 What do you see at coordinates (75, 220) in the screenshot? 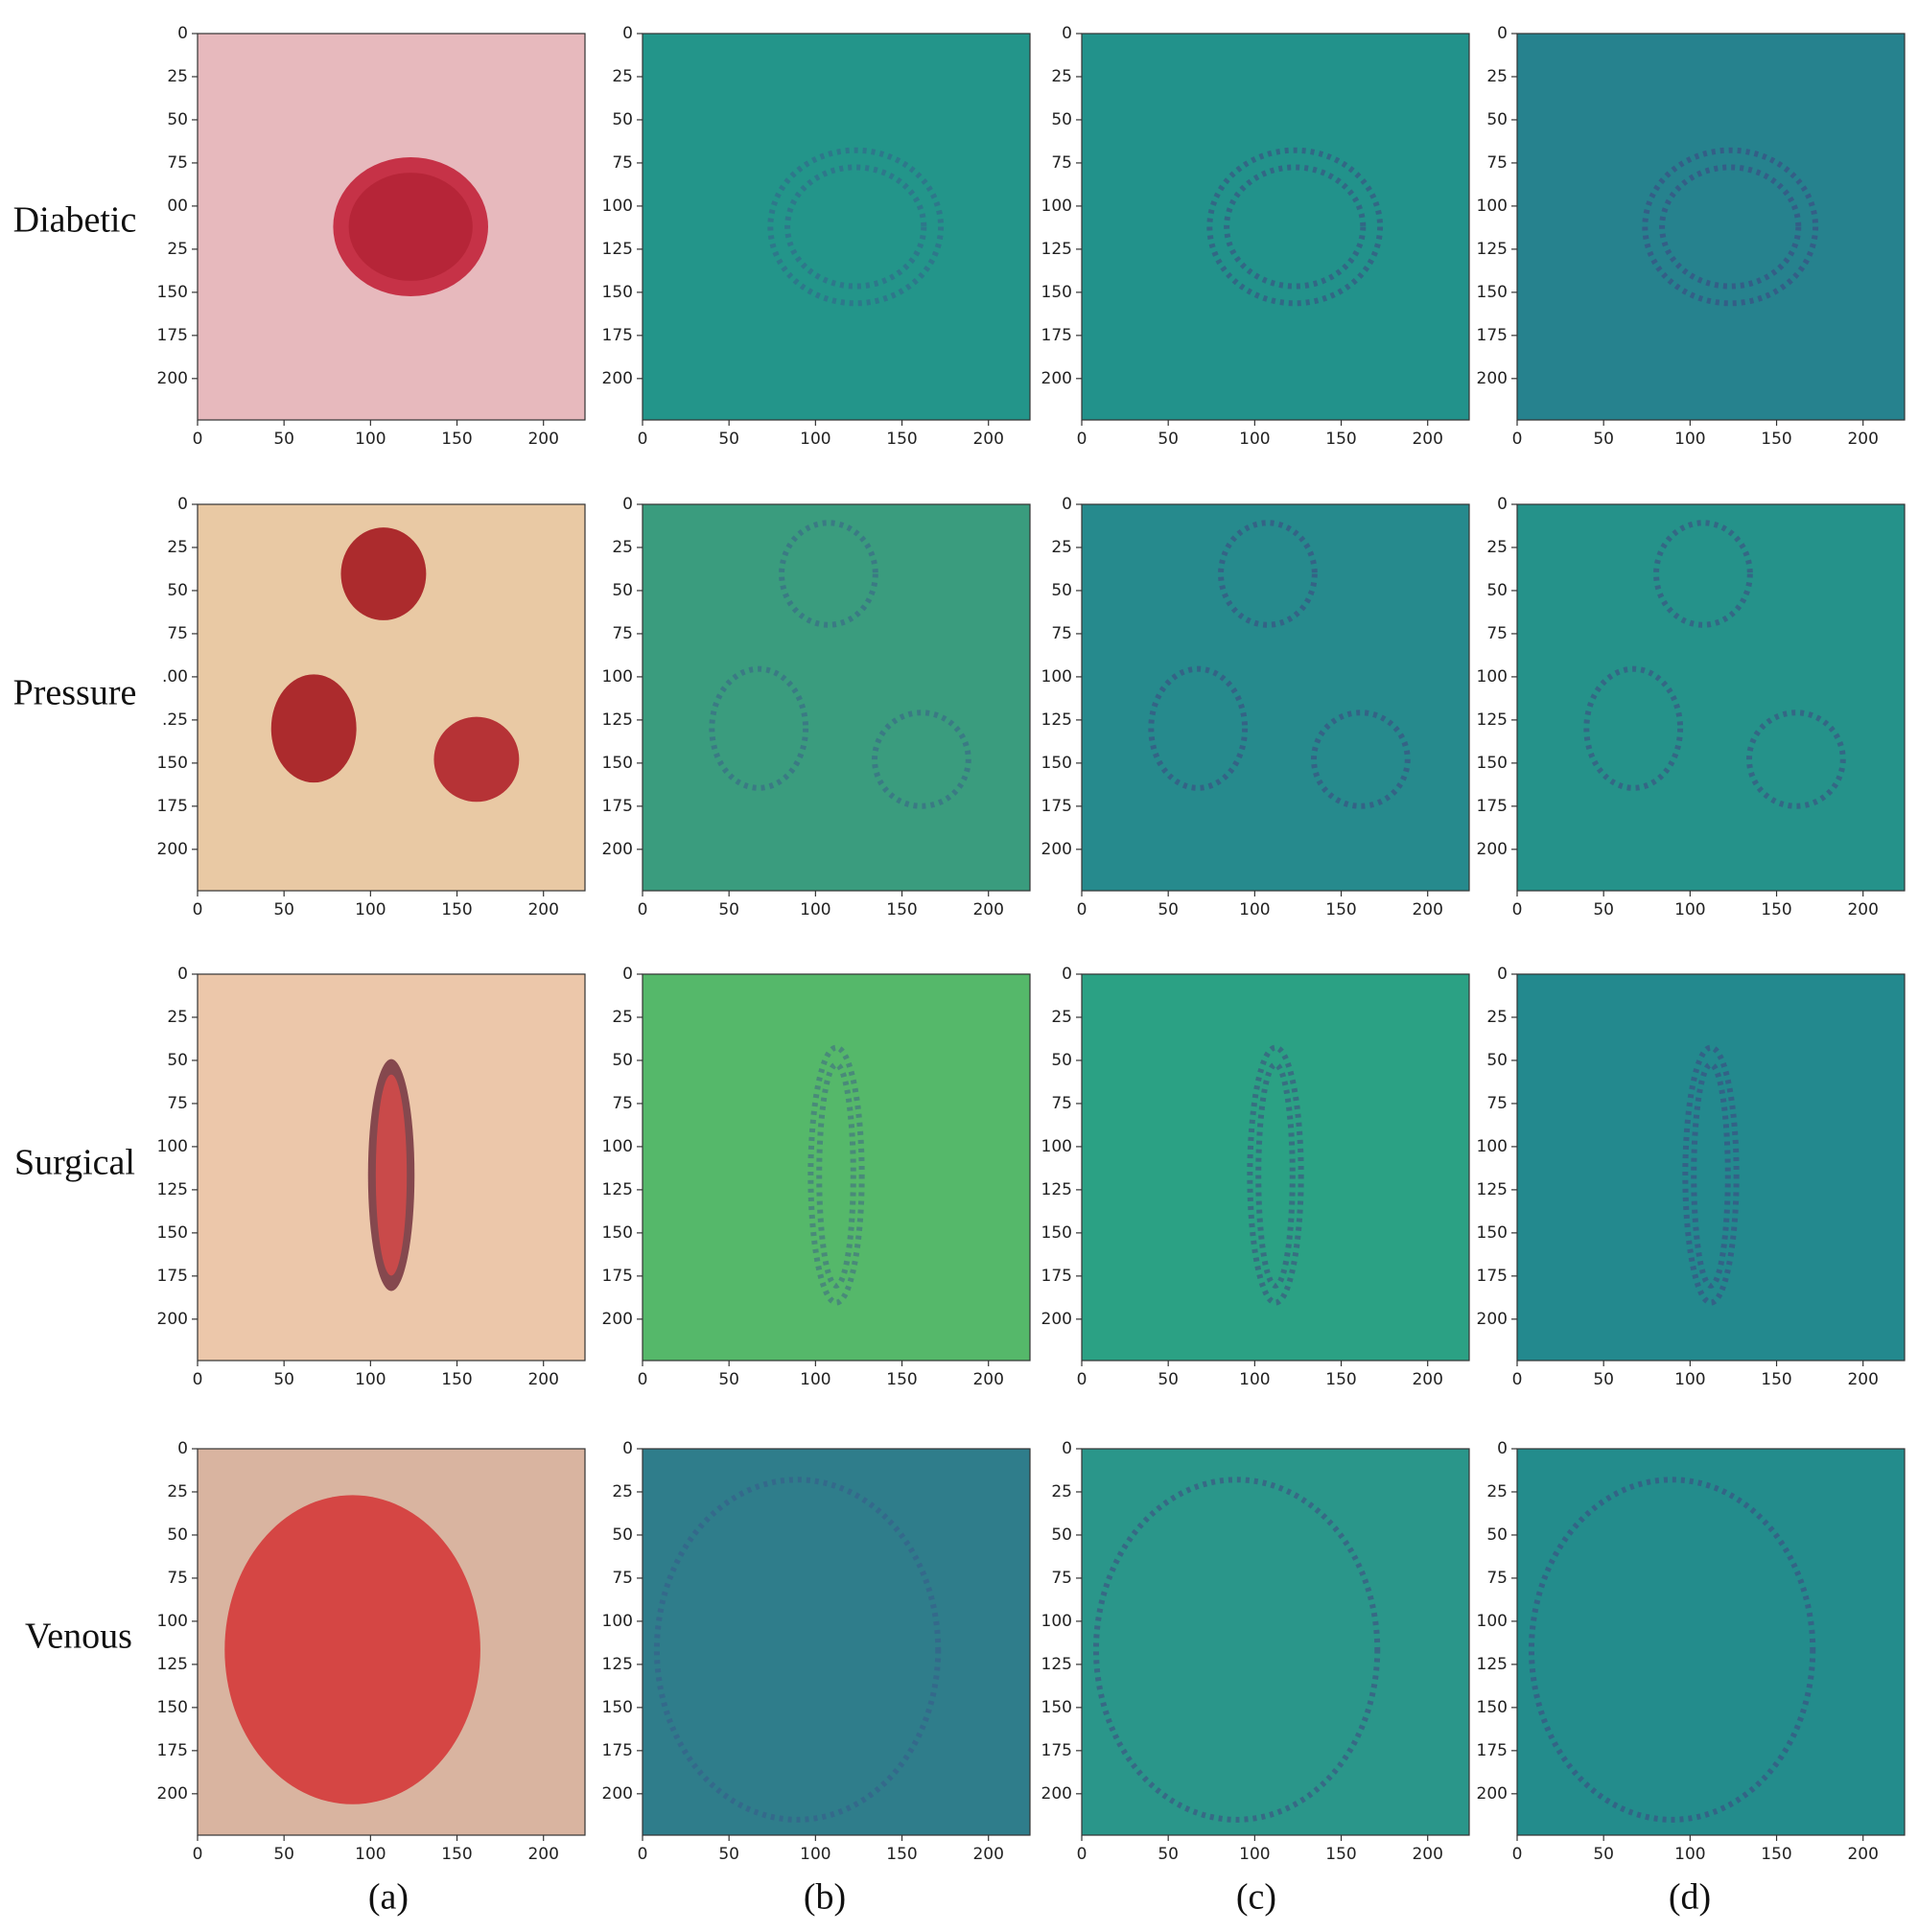
I see `row-label: Diabetic` at bounding box center [75, 220].